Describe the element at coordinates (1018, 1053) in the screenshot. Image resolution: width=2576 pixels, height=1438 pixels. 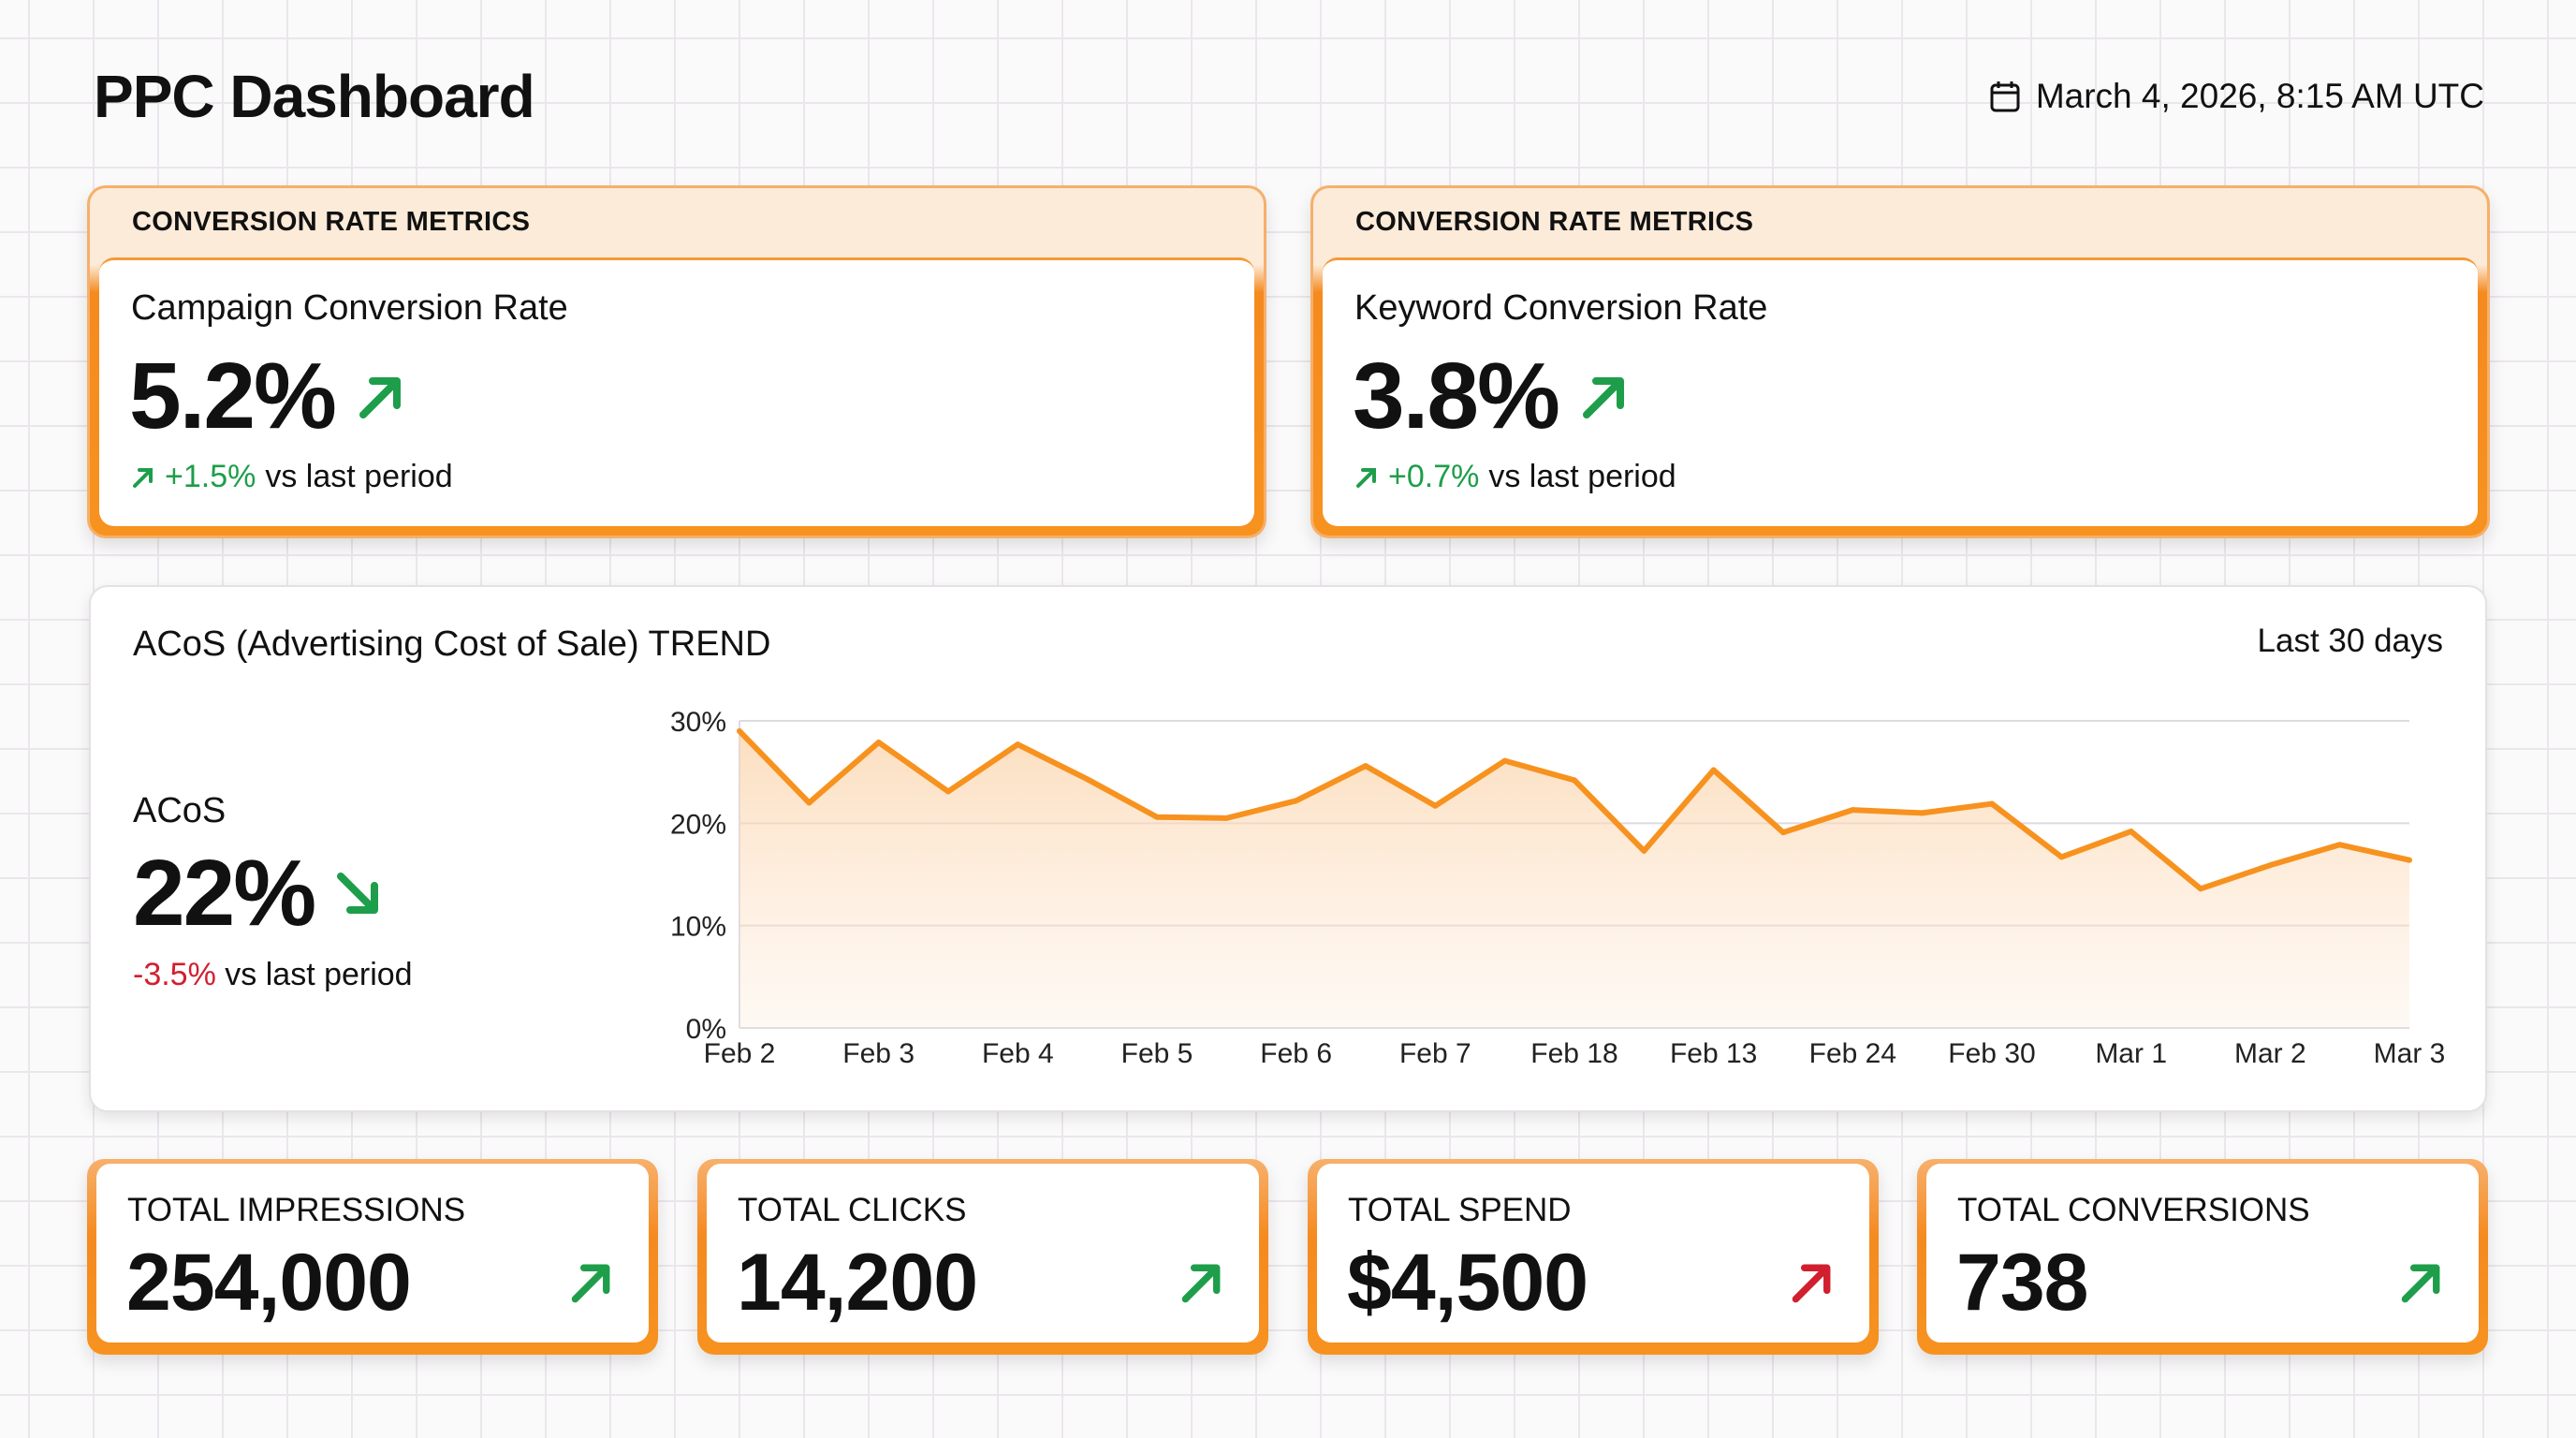
I see `x-tick-label: Feb 4` at that location.